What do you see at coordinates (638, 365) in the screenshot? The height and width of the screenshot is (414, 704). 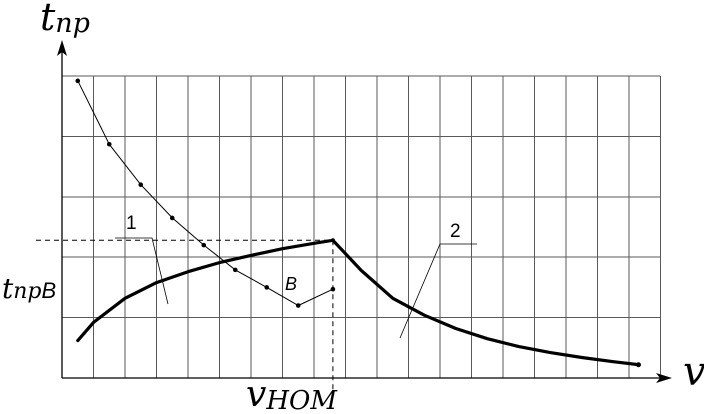 I see `series-2-end-point` at bounding box center [638, 365].